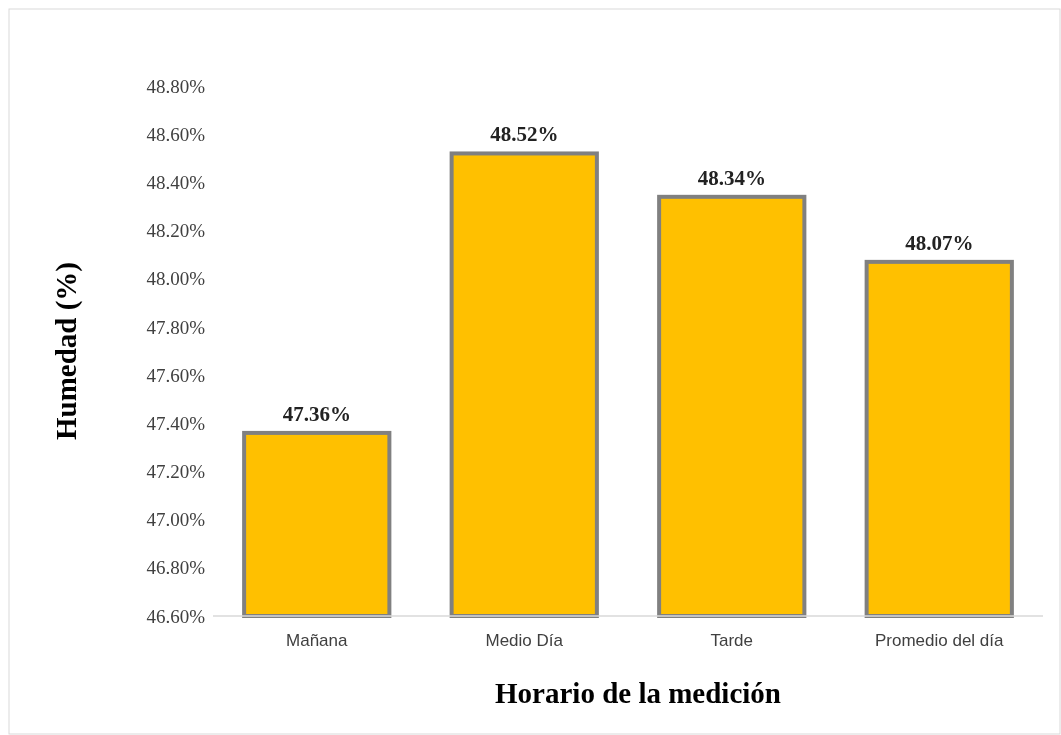 This screenshot has height=735, width=1061. What do you see at coordinates (316, 413) in the screenshot?
I see `data-label: 47.36%` at bounding box center [316, 413].